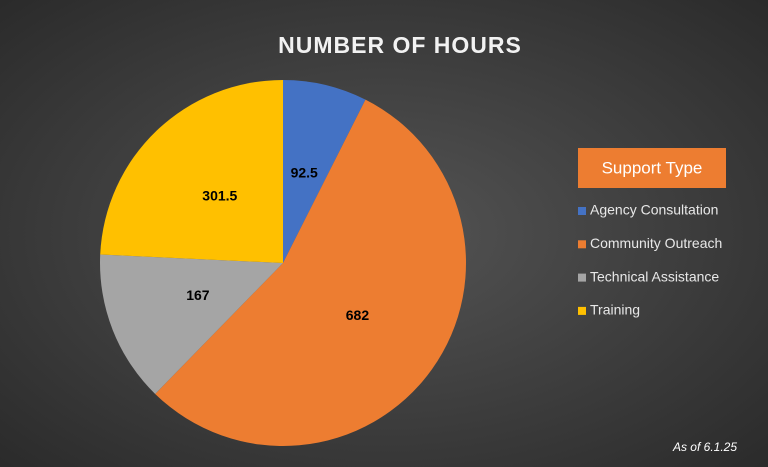  I want to click on legend-title-box, so click(652, 168).